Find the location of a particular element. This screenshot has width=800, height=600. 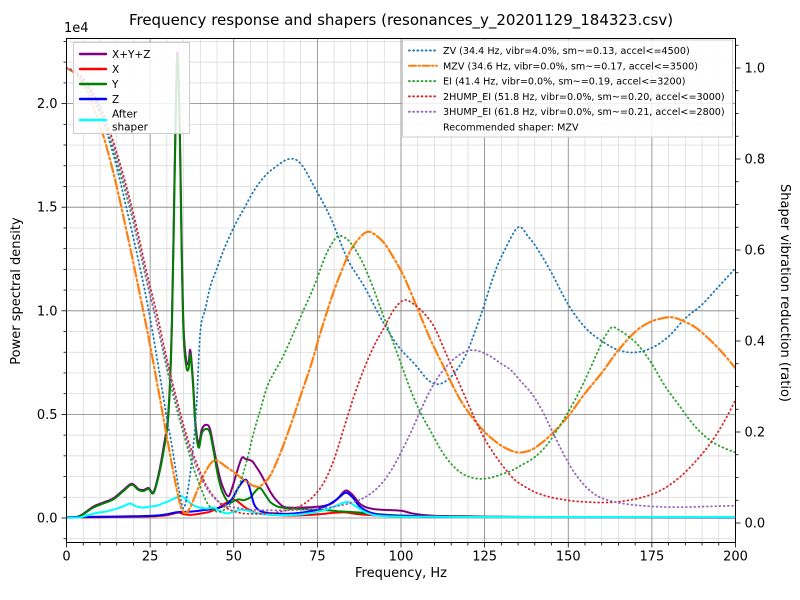

x-tick-label: 125 is located at coordinates (484, 557).